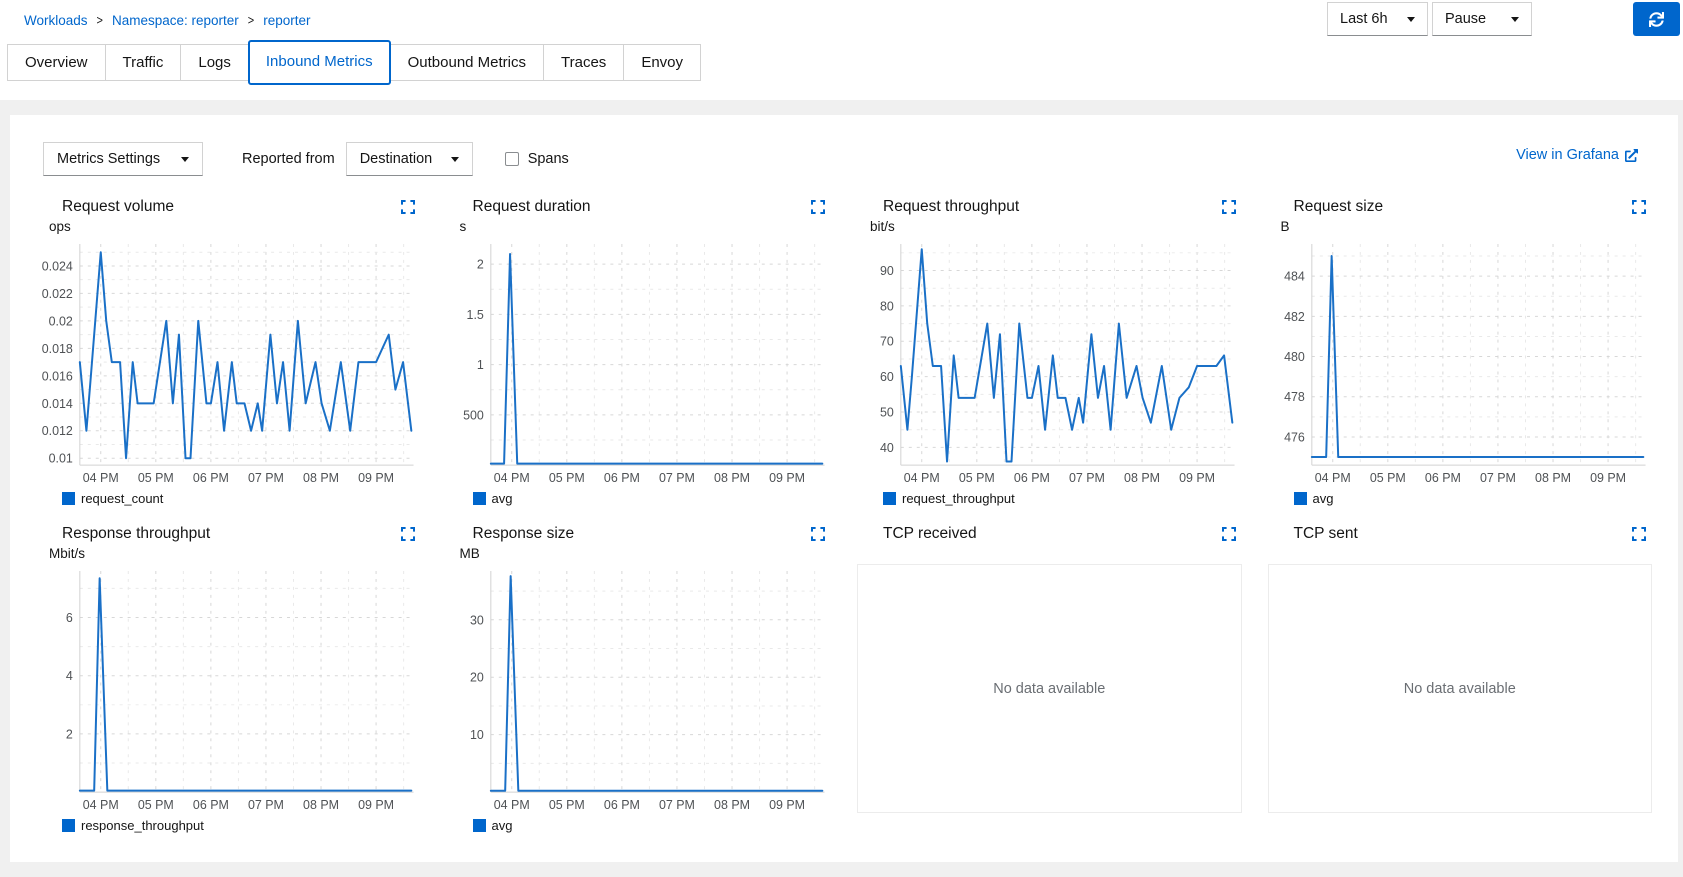 The image size is (1683, 877). Describe the element at coordinates (57, 404) in the screenshot. I see `svg-text: 0.014` at that location.